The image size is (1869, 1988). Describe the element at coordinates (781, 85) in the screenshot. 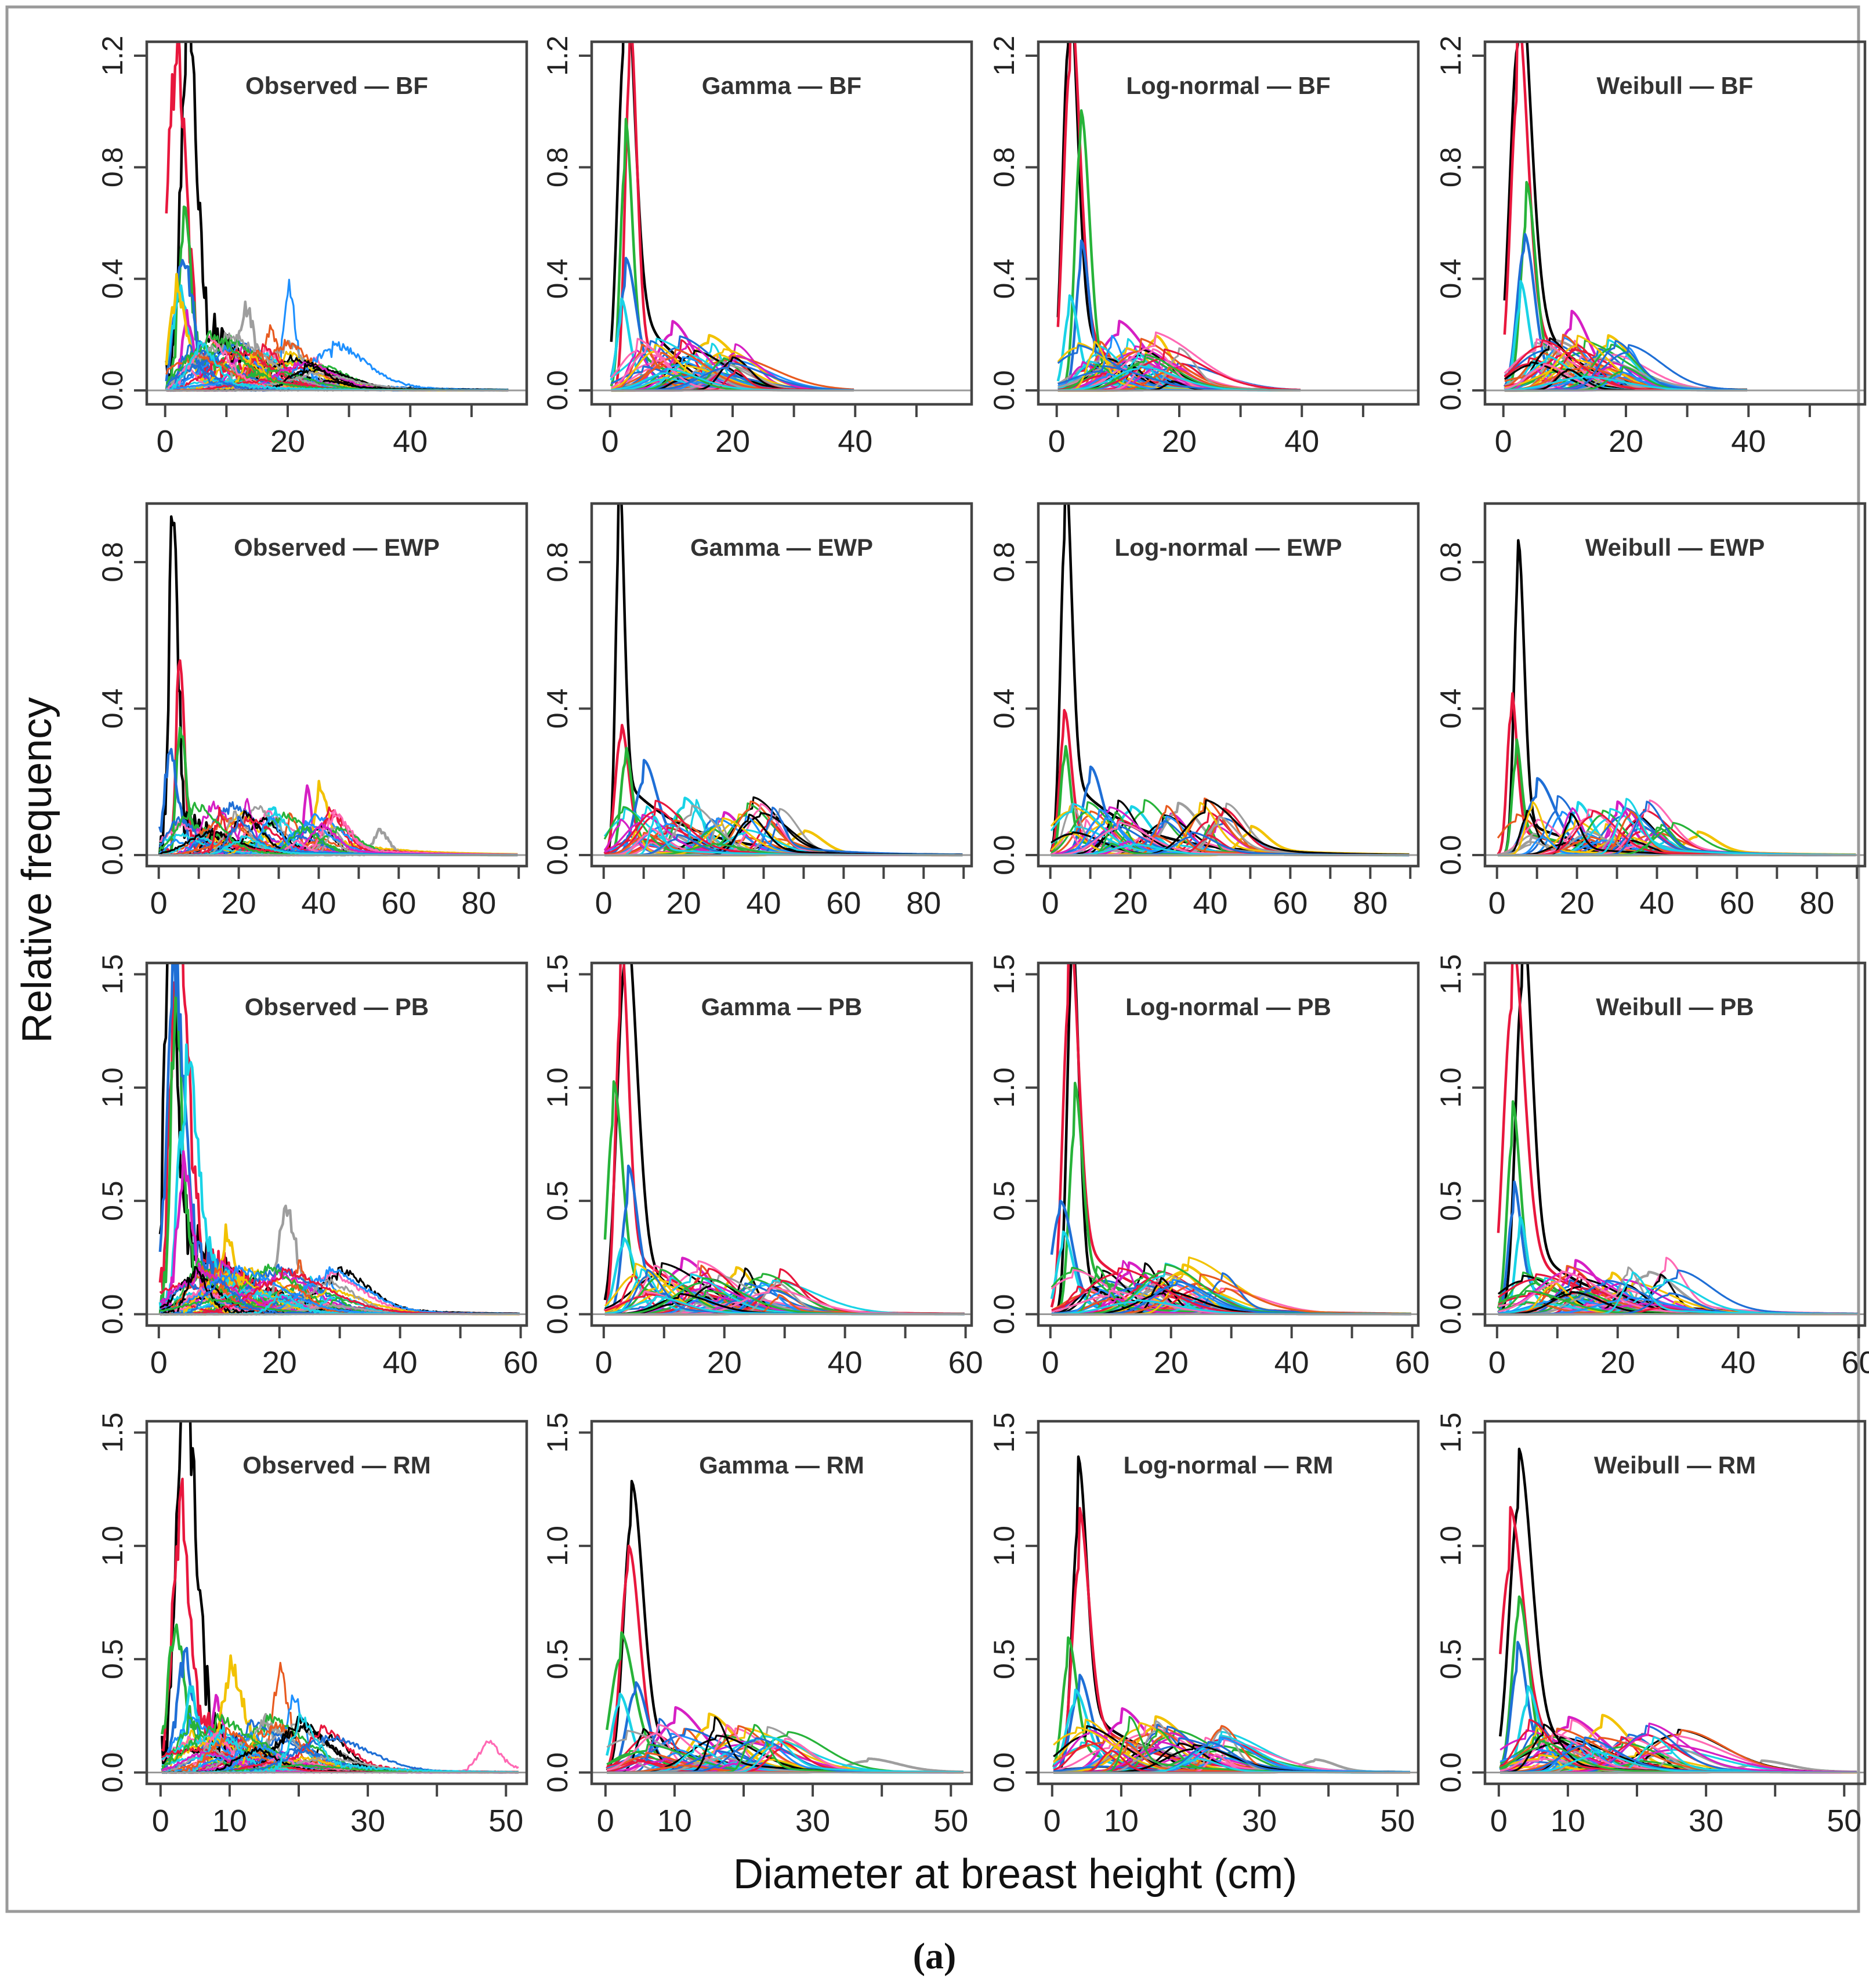

I see `panel-title: Gamma — BF` at that location.